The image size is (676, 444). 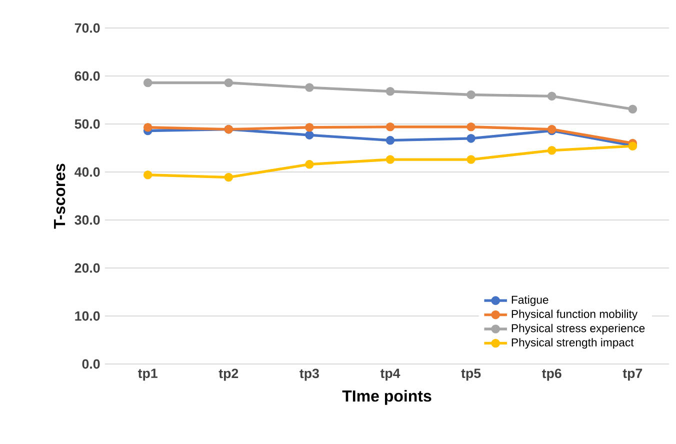 What do you see at coordinates (471, 374) in the screenshot?
I see `x-tick-label: tp5` at bounding box center [471, 374].